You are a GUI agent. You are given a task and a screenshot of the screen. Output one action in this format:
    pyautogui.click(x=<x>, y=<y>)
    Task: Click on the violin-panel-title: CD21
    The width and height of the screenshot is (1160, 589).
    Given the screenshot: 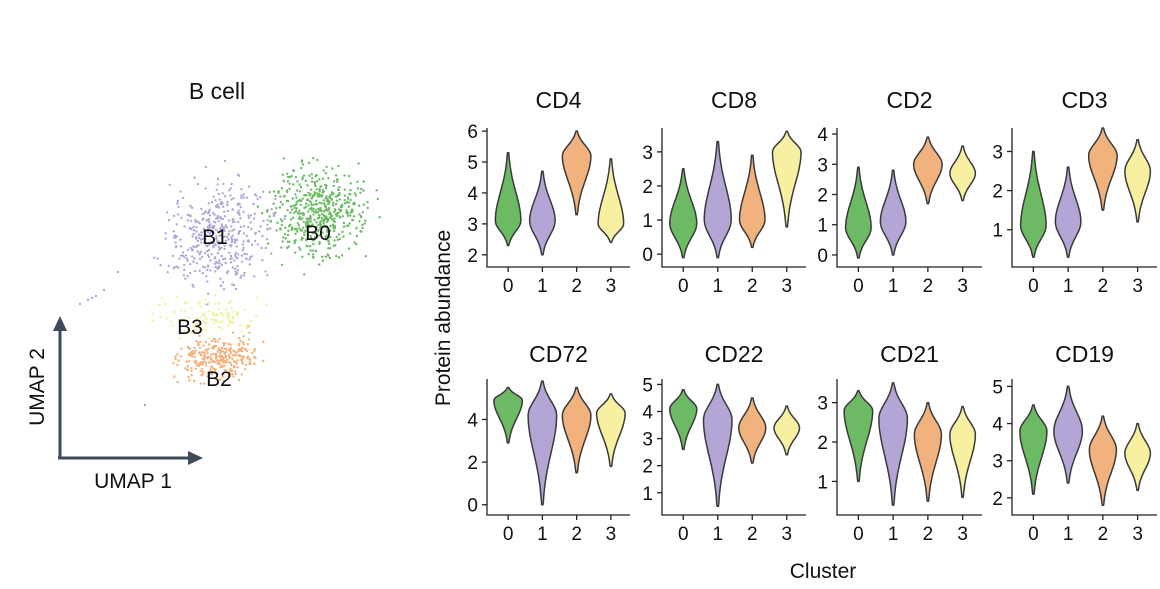 What is the action you would take?
    pyautogui.click(x=909, y=354)
    